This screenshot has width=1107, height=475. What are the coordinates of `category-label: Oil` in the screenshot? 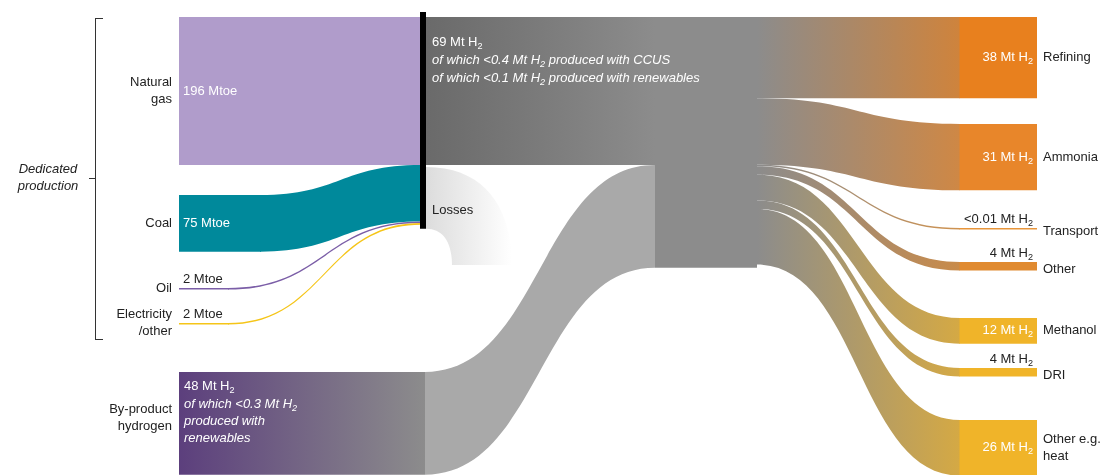 It's located at (164, 287).